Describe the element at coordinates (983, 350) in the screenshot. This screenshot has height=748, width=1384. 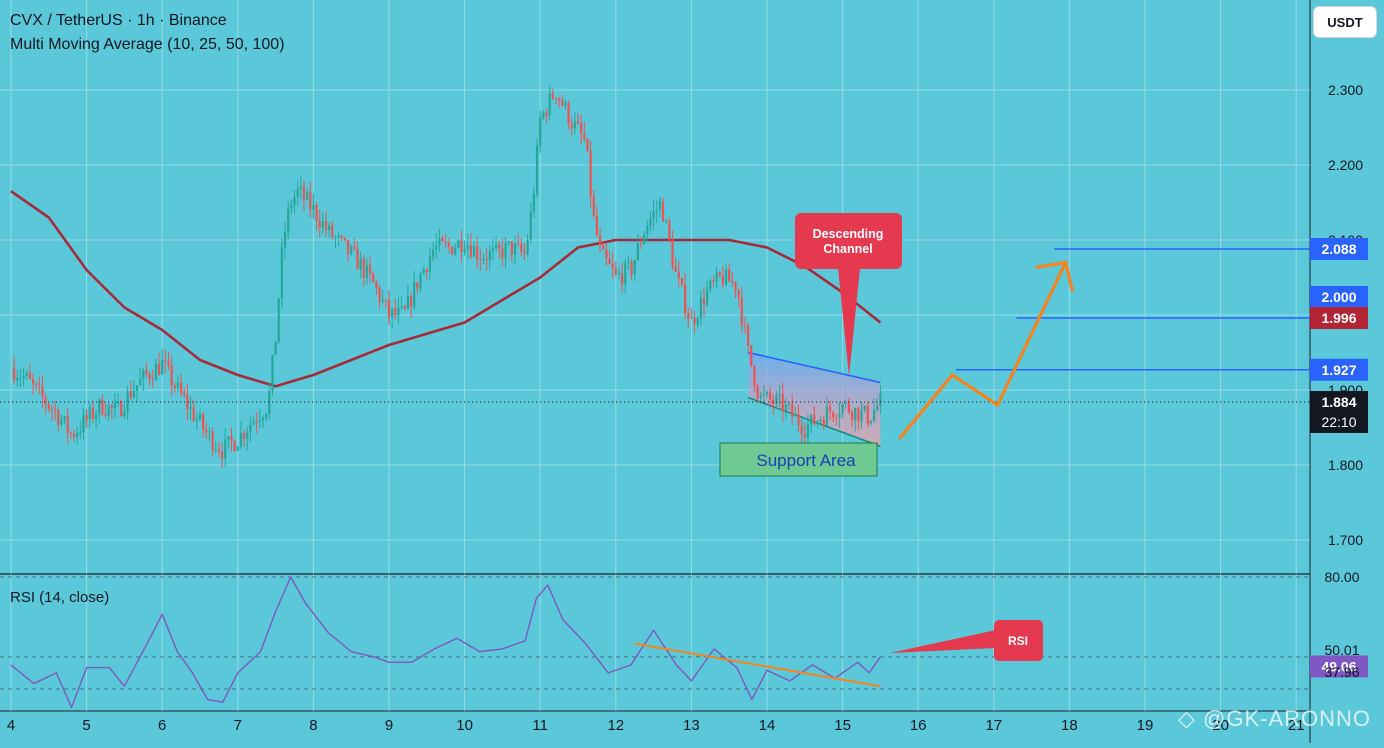
I see `projection-arrow-path` at that location.